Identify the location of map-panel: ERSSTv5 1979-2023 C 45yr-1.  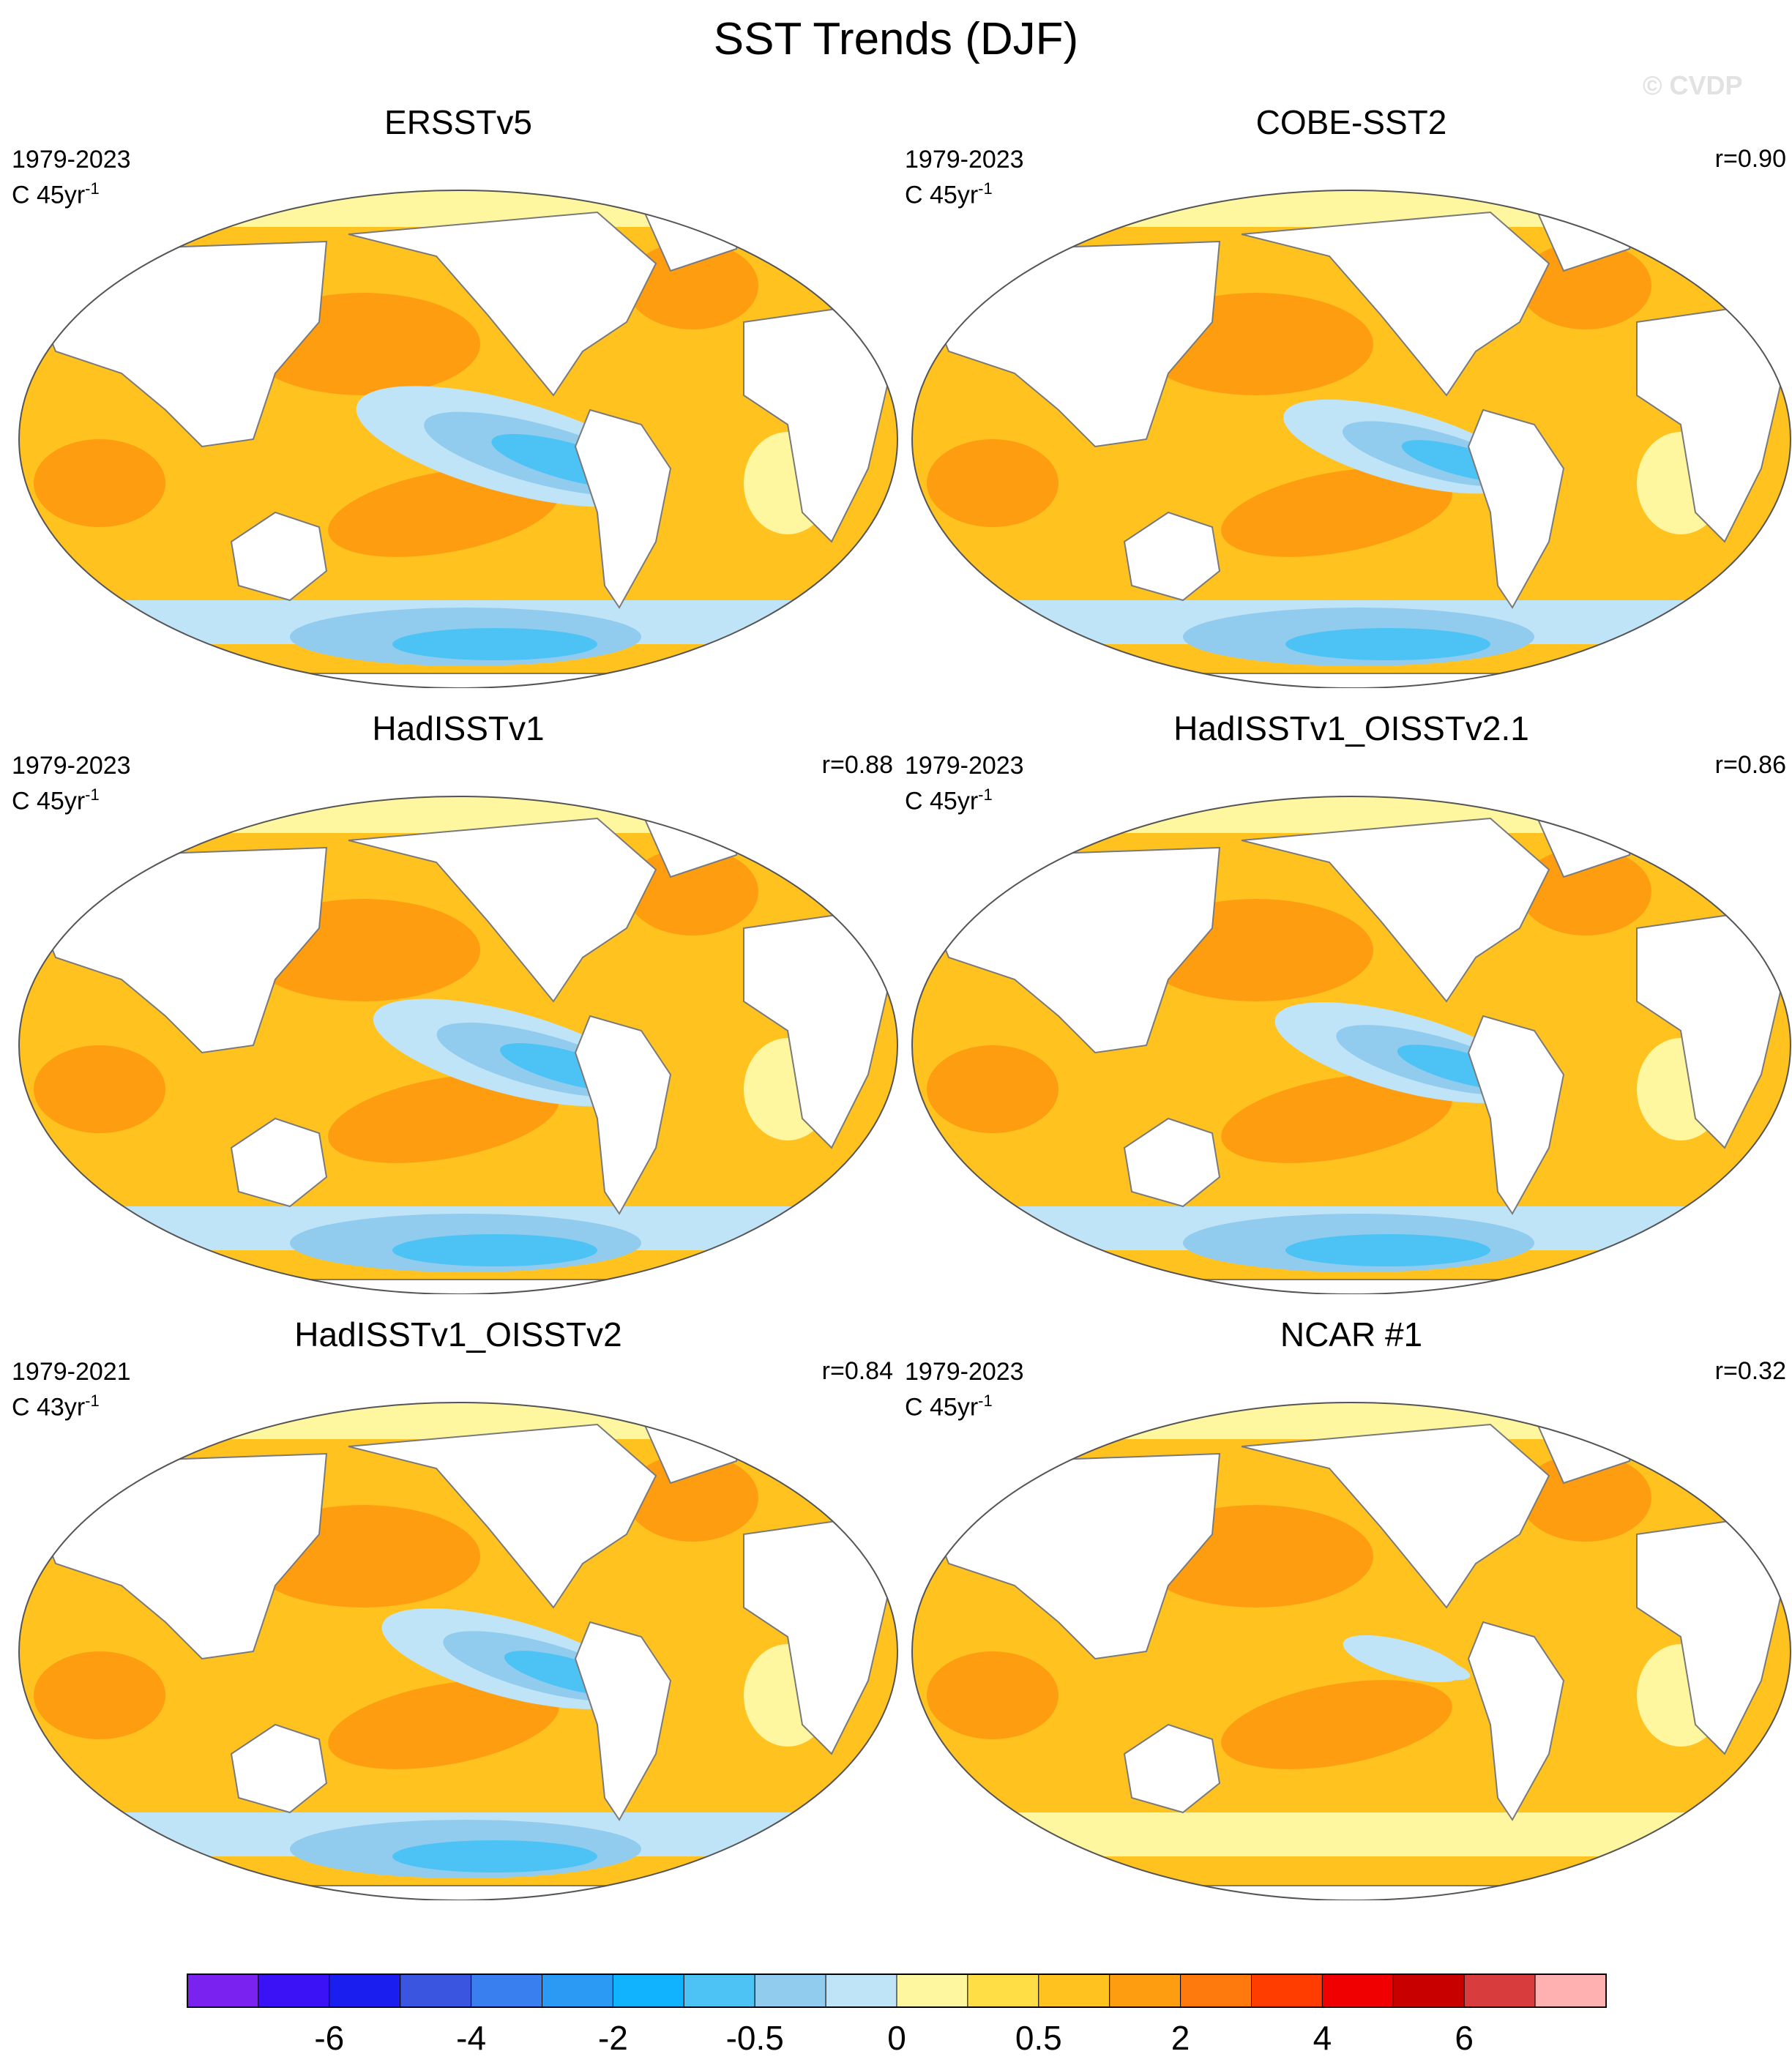
(458, 395).